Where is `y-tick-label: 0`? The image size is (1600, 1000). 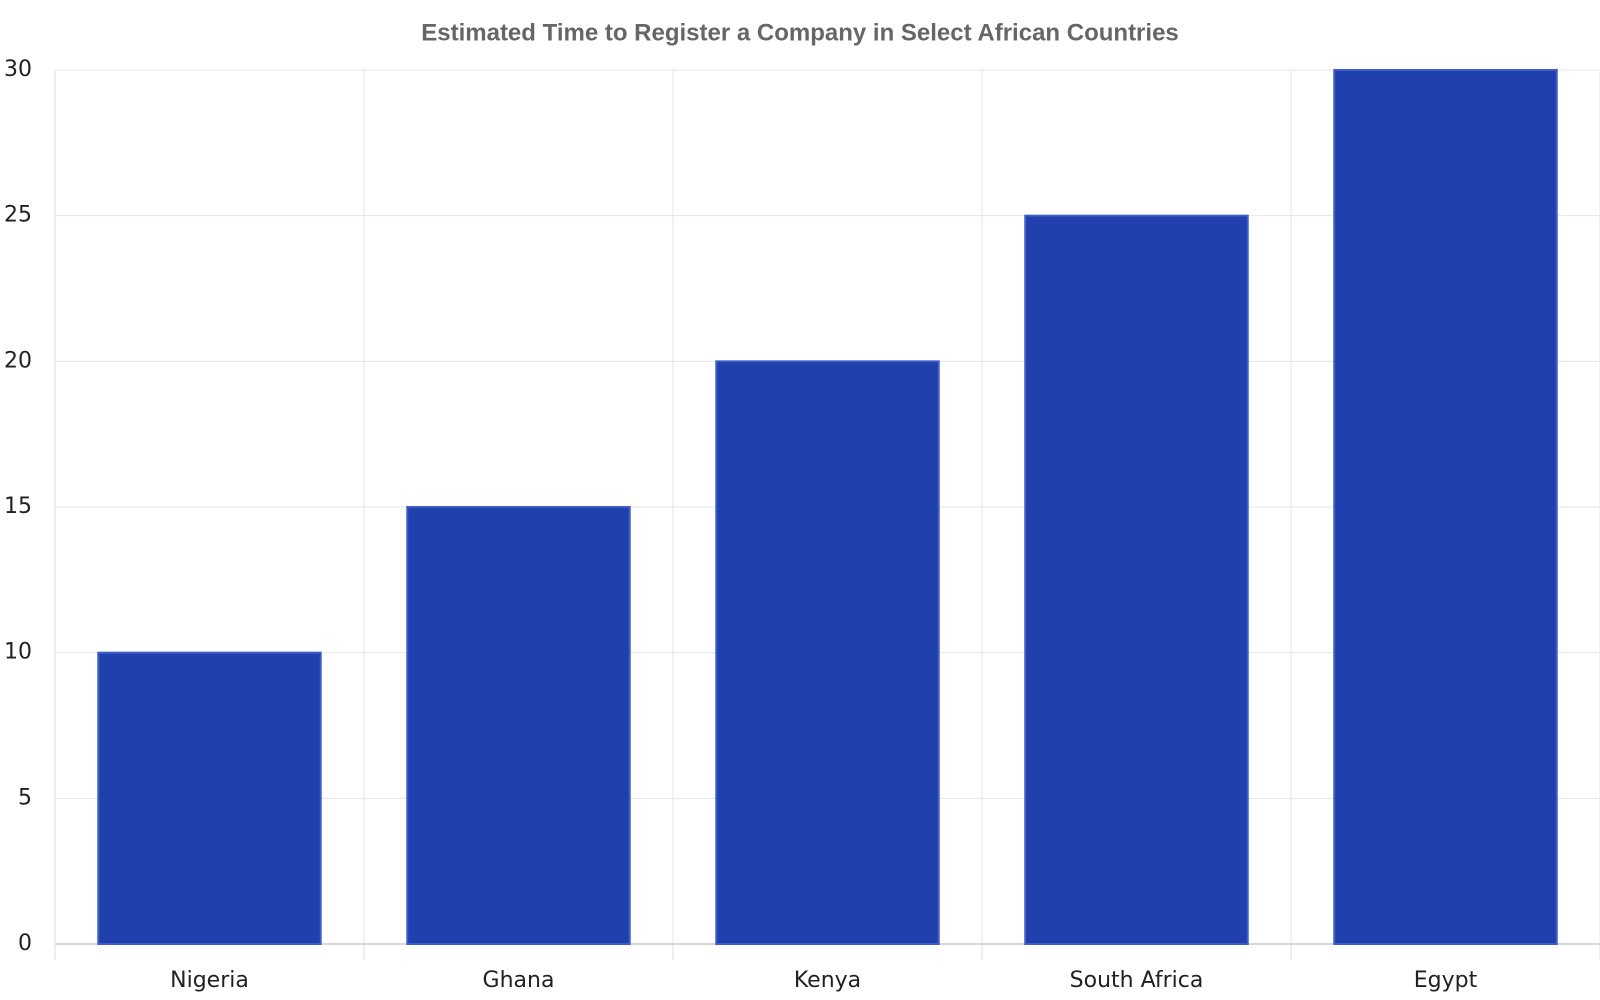 y-tick-label: 0 is located at coordinates (25, 943).